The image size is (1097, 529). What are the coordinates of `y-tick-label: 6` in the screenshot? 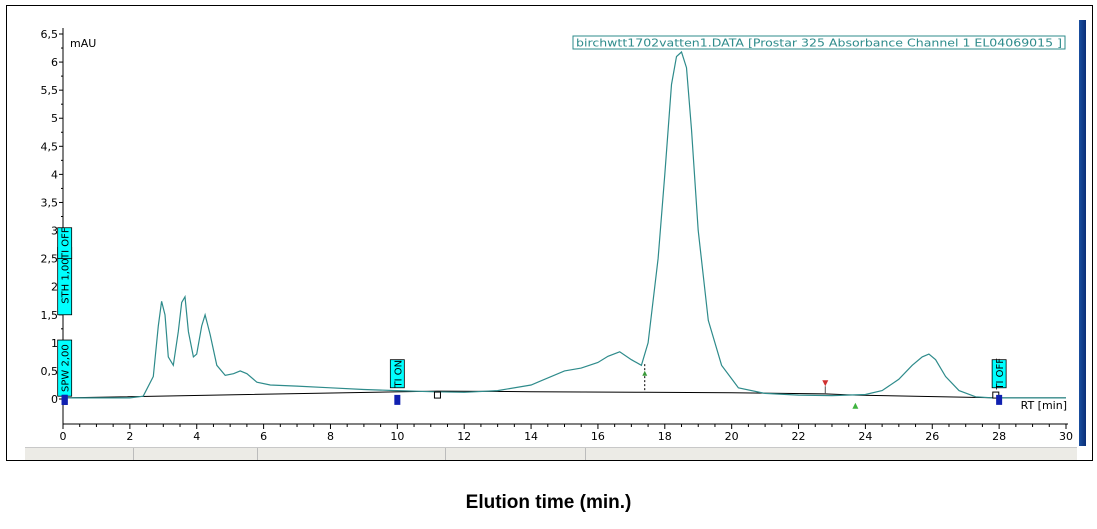 It's located at (54, 62).